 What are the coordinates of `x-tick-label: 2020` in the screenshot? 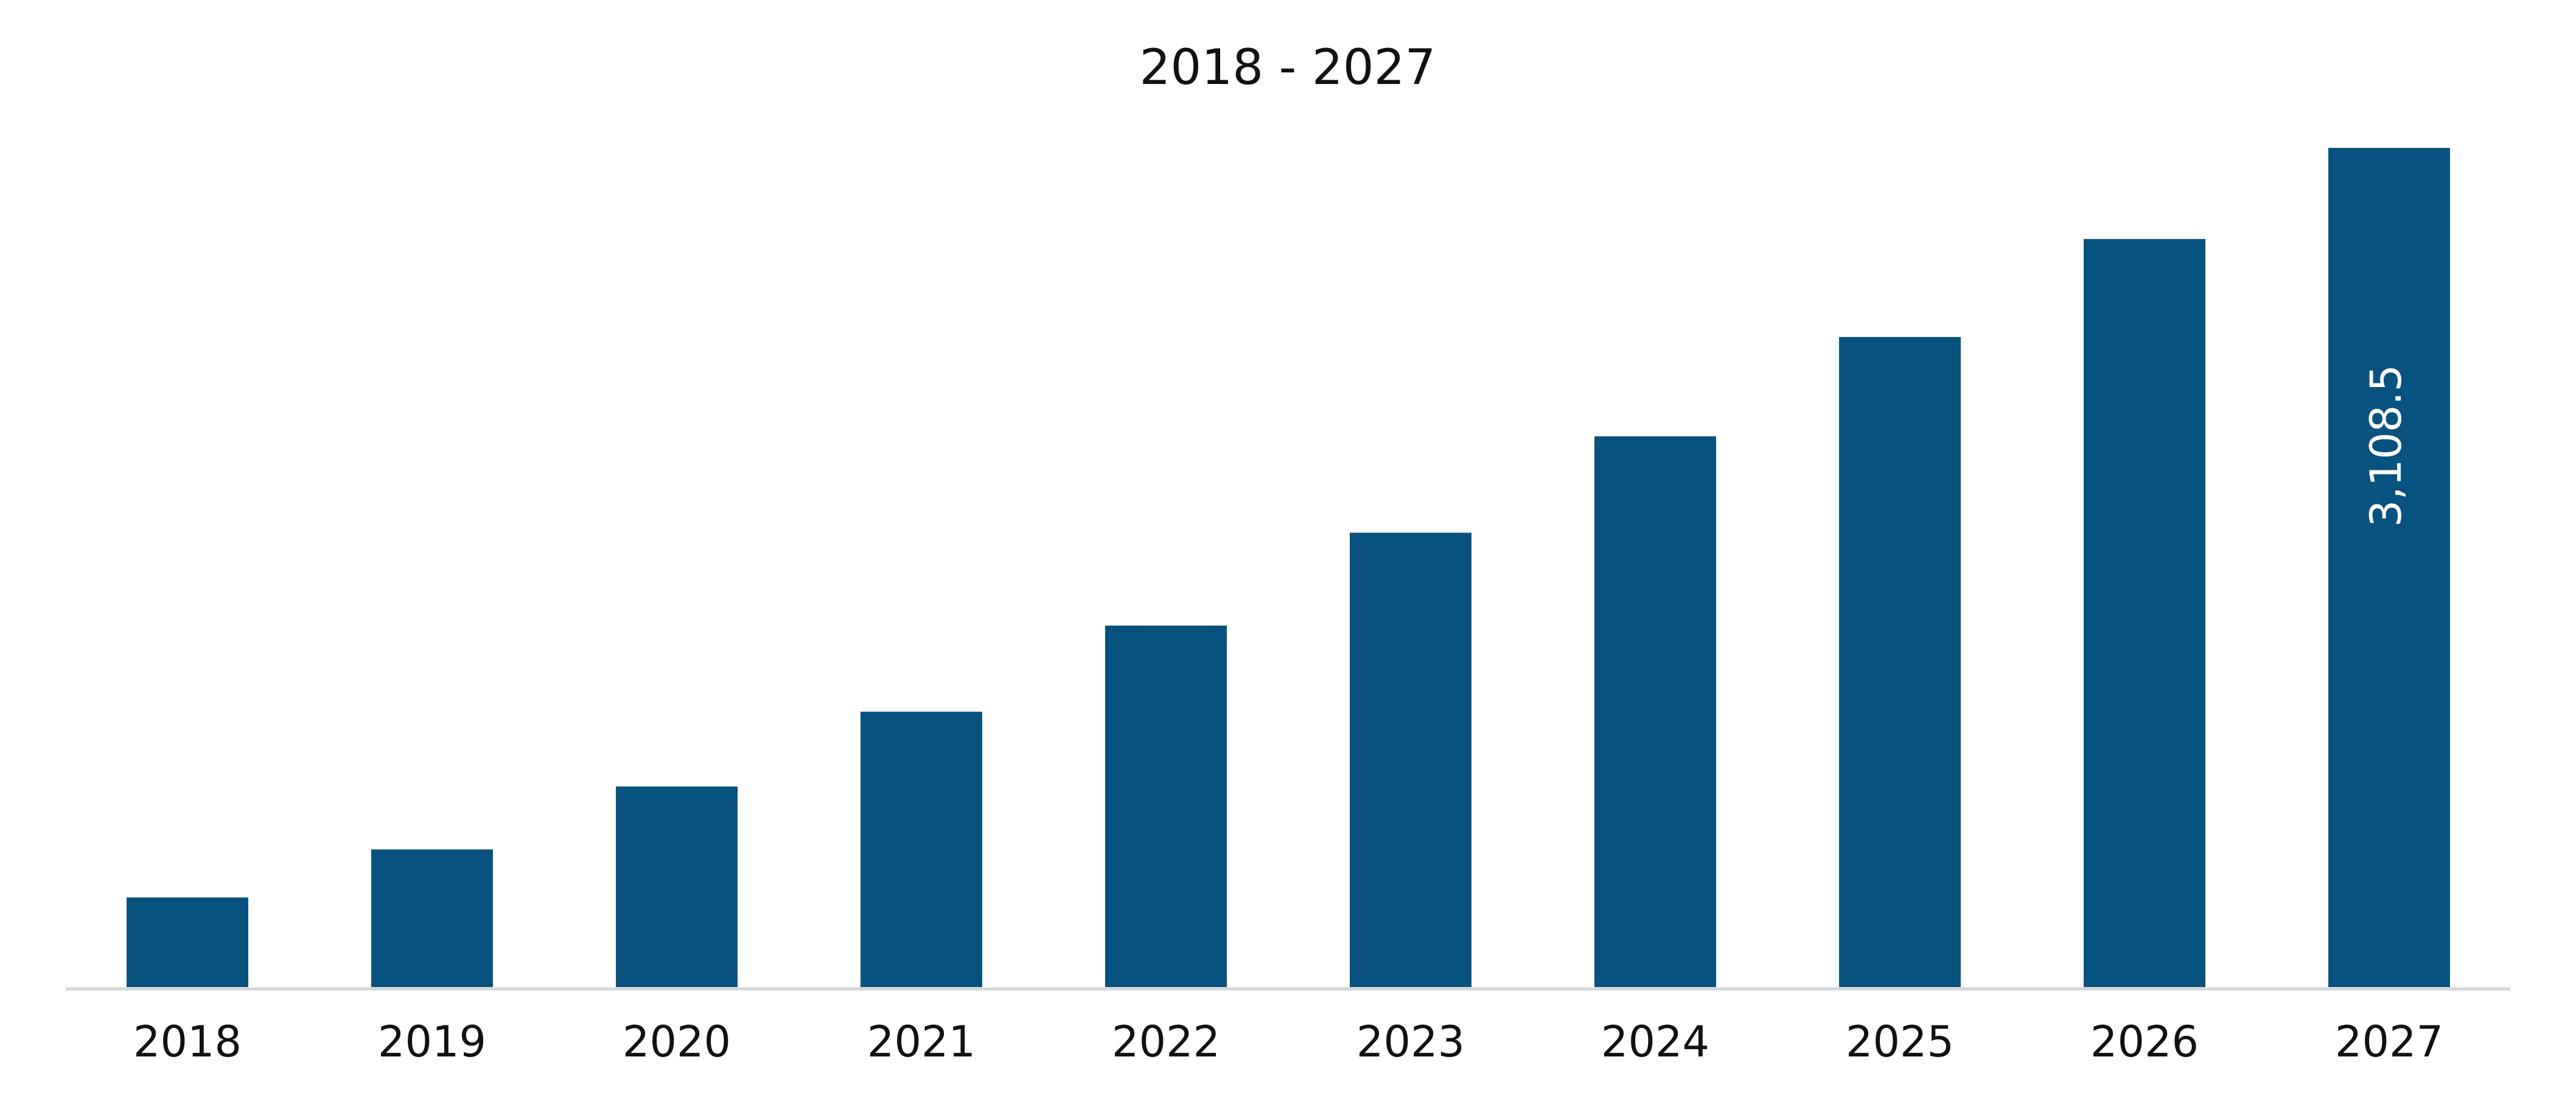 It's located at (677, 1042).